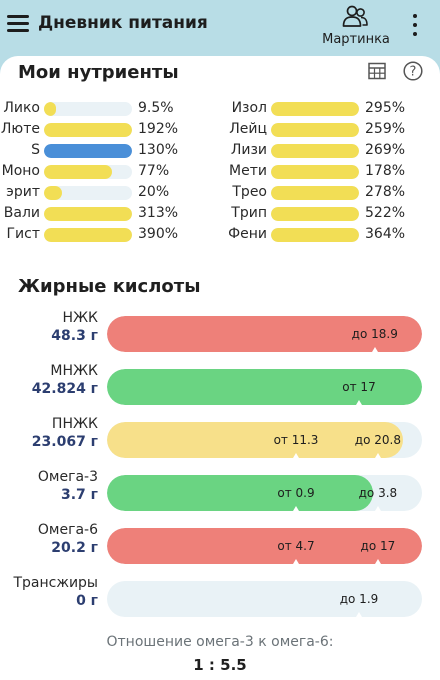 The width and height of the screenshot is (440, 680). I want to click on nutrient-percent: 313%, so click(158, 213).